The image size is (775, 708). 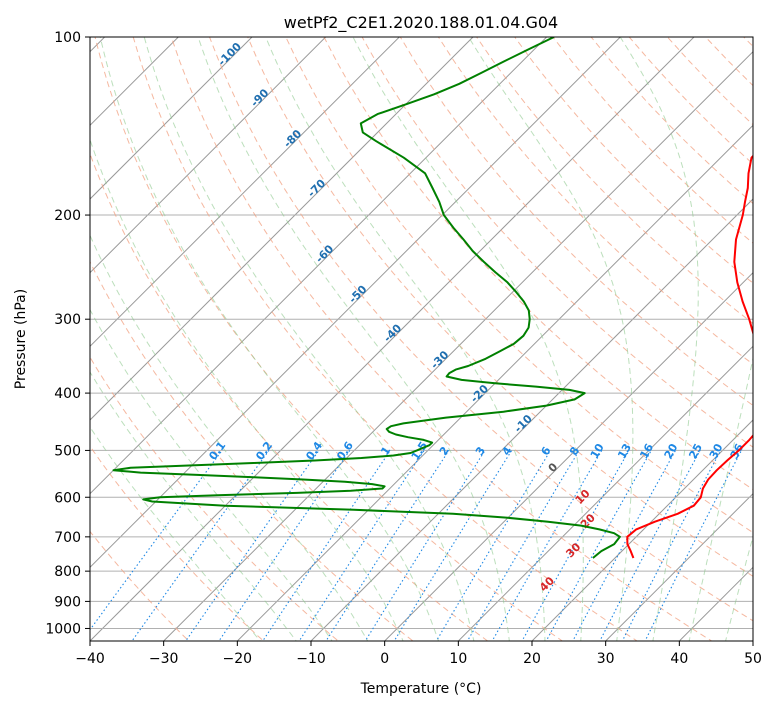 I want to click on mixing-ratio-label: 16, so click(x=646, y=451).